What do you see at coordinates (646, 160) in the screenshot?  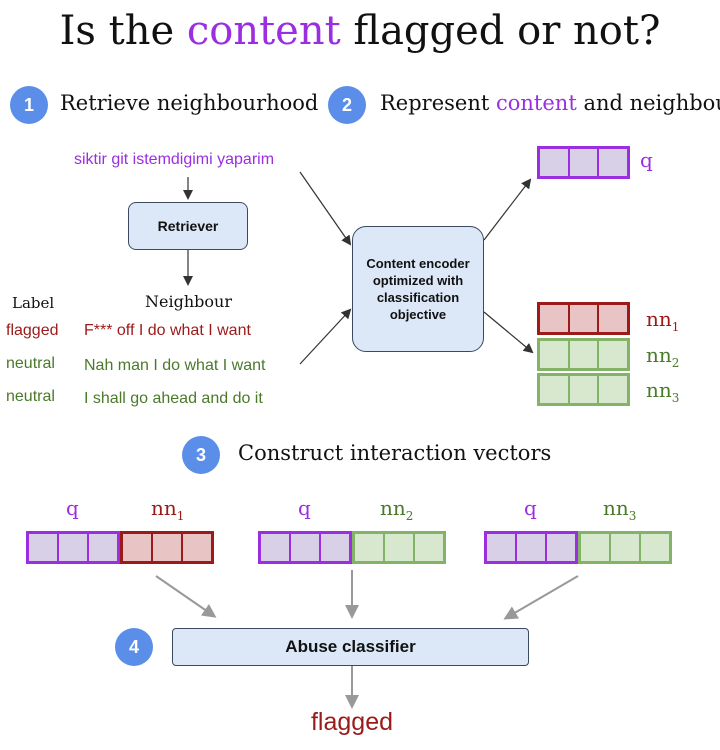 I see `query-vector-label: q` at bounding box center [646, 160].